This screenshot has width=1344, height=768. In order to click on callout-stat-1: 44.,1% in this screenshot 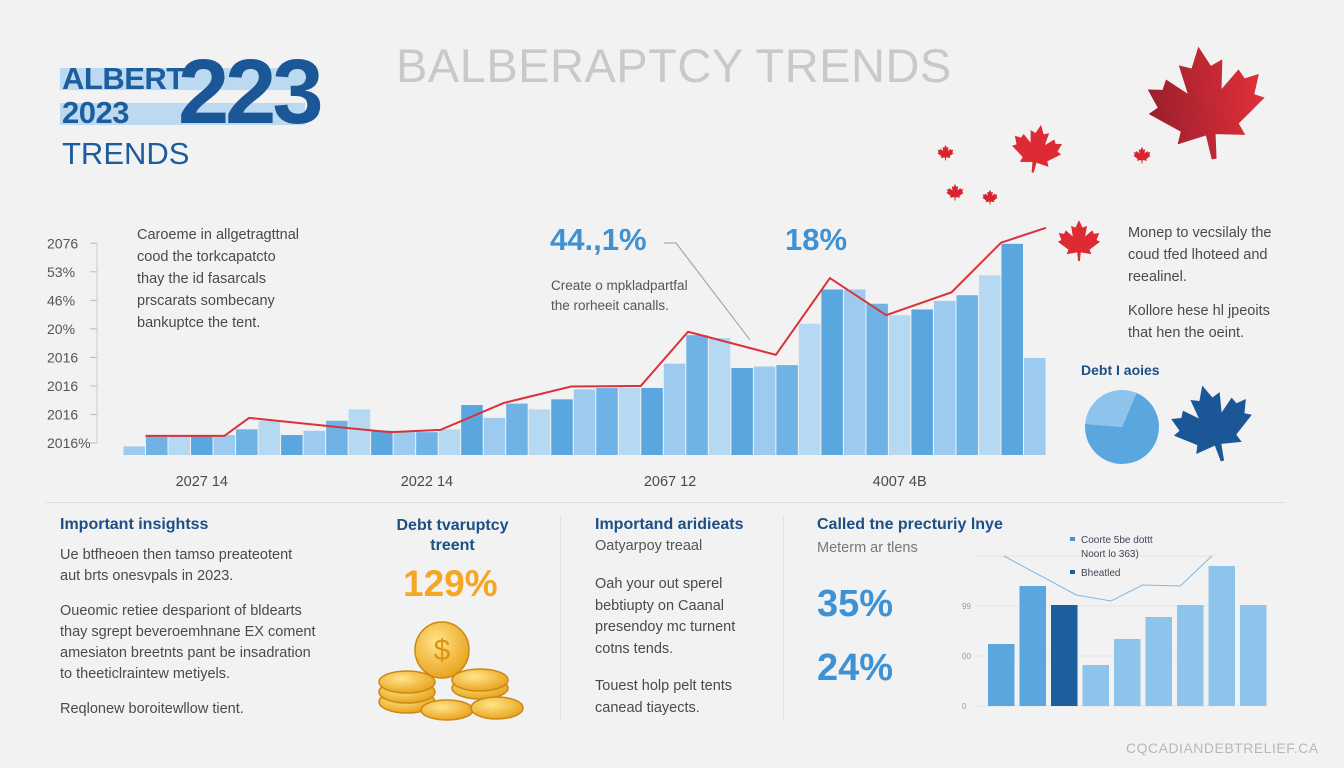, I will do `click(598, 239)`.